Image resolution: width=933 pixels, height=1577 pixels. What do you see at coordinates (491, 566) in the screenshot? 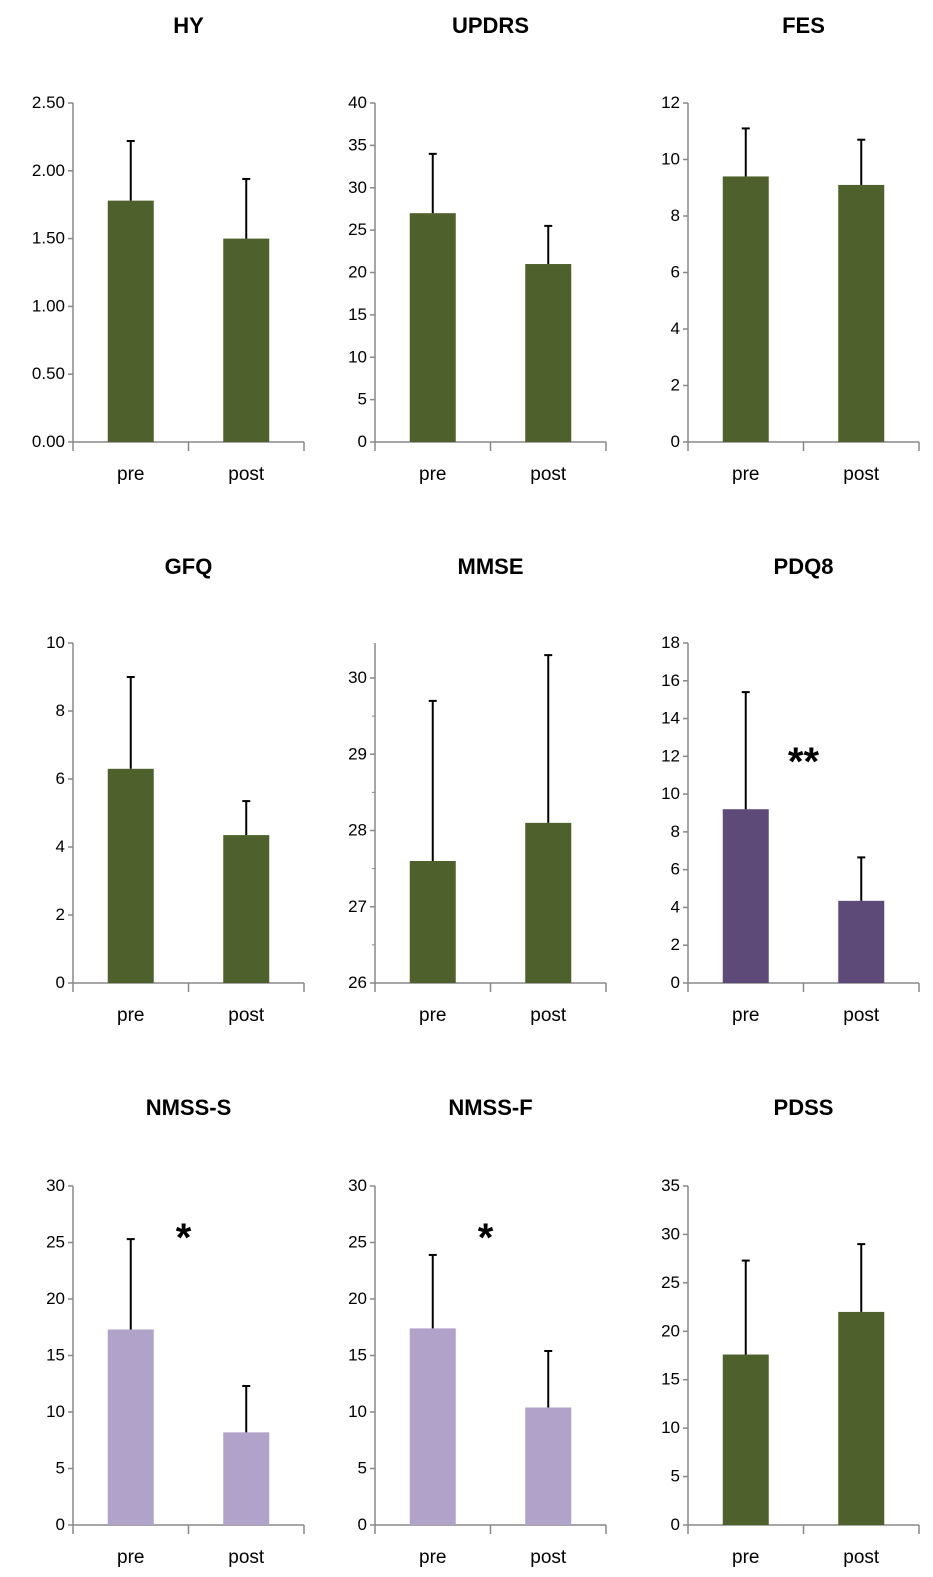
I see `chart-title: MMSE` at bounding box center [491, 566].